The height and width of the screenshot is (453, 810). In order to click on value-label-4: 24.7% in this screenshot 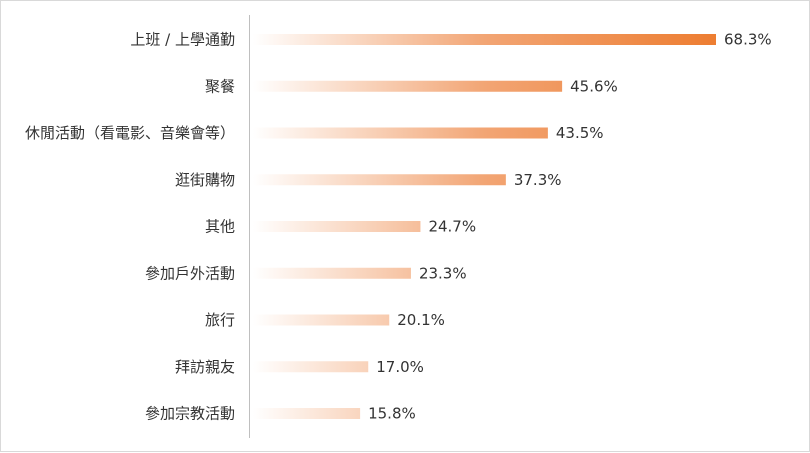, I will do `click(452, 227)`.